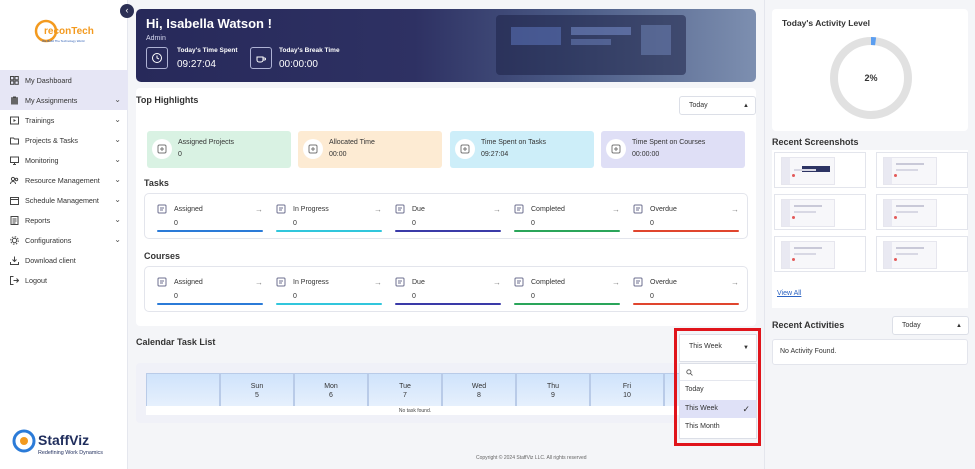 This screenshot has width=975, height=469. I want to click on highlight-card: Time Spent on Tasks 09:27:04, so click(522, 149).